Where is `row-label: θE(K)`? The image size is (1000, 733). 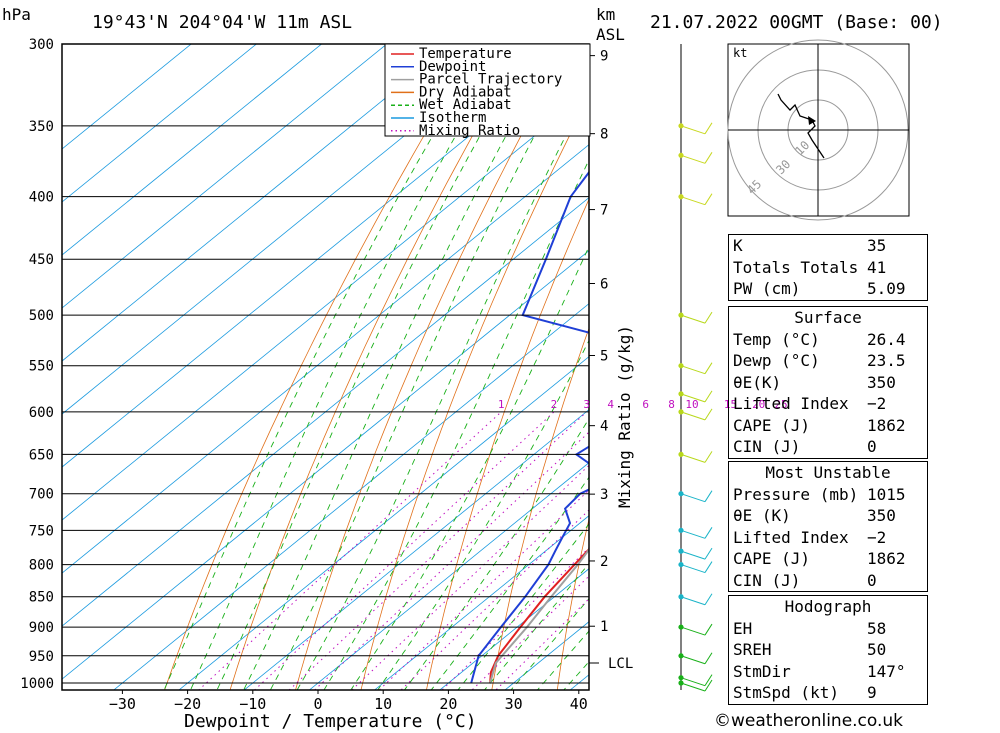 row-label: θE(K) is located at coordinates (757, 382).